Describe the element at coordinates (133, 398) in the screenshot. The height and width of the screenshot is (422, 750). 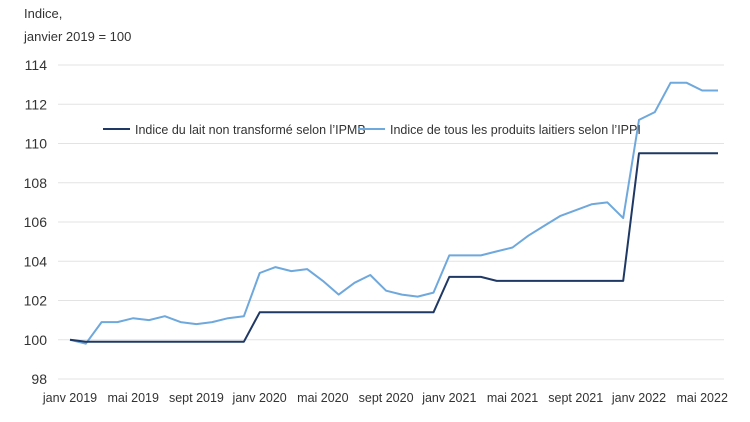
I see `x-tick-label: mai 2019` at that location.